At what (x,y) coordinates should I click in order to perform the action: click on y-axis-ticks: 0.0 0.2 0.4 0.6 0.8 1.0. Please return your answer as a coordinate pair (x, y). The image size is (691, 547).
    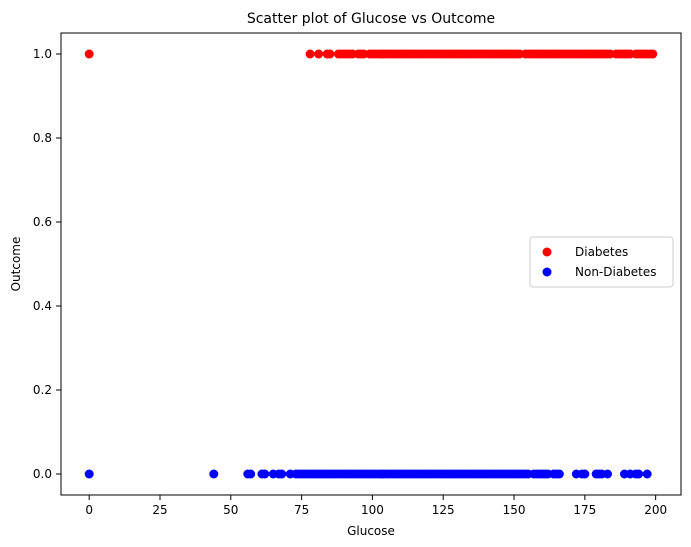
    Looking at the image, I should click on (47, 264).